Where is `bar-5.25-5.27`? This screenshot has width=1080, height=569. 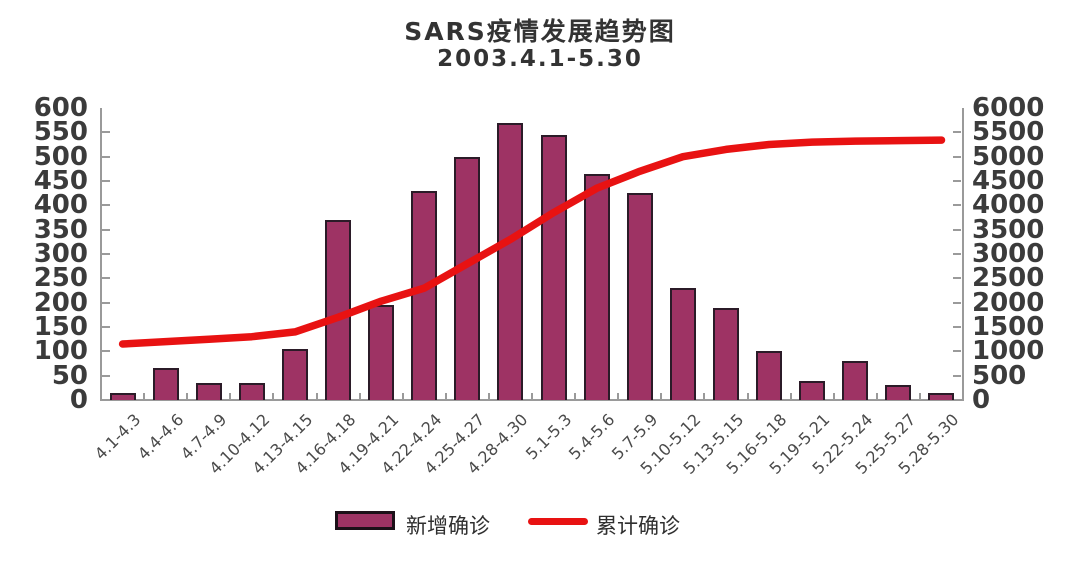
bar-5.25-5.27 is located at coordinates (898, 392).